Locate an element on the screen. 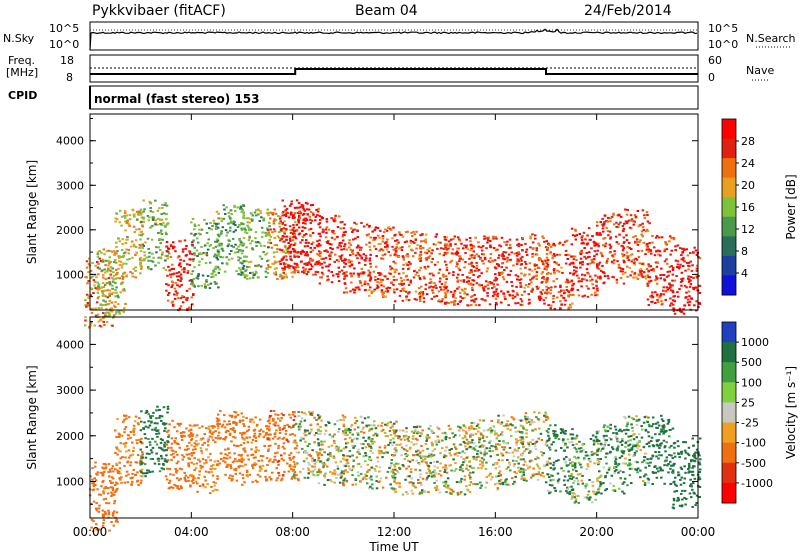  freq-trace is located at coordinates (394, 71).